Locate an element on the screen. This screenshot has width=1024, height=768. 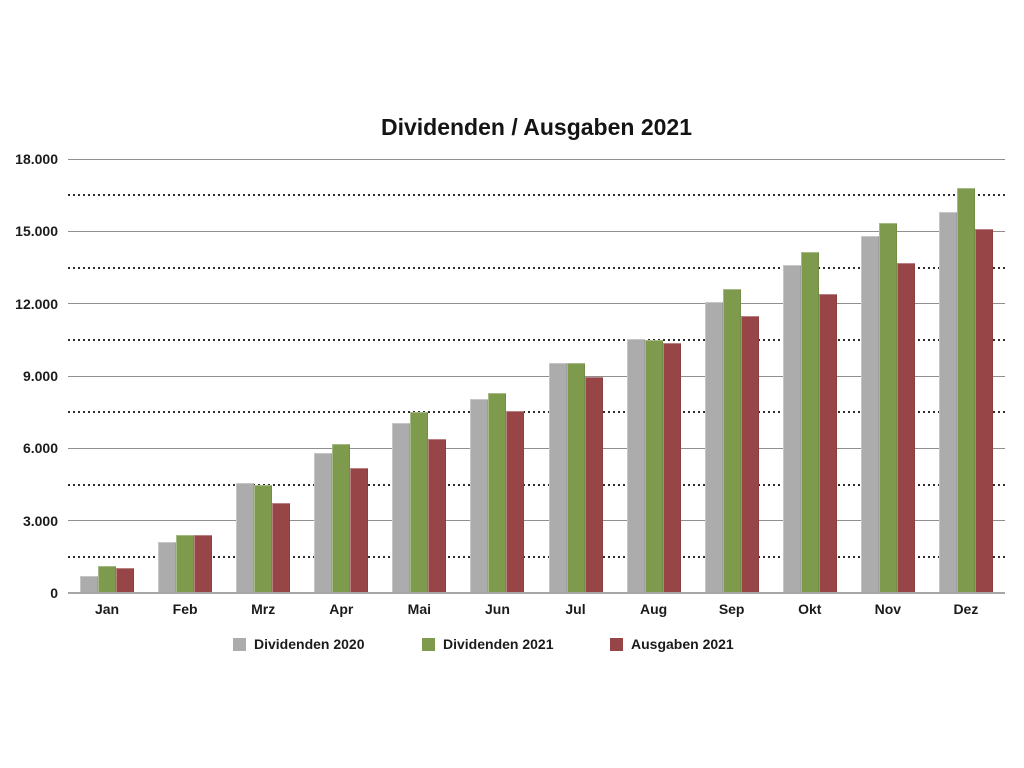
month-group-mai: Mai is located at coordinates (419, 388).